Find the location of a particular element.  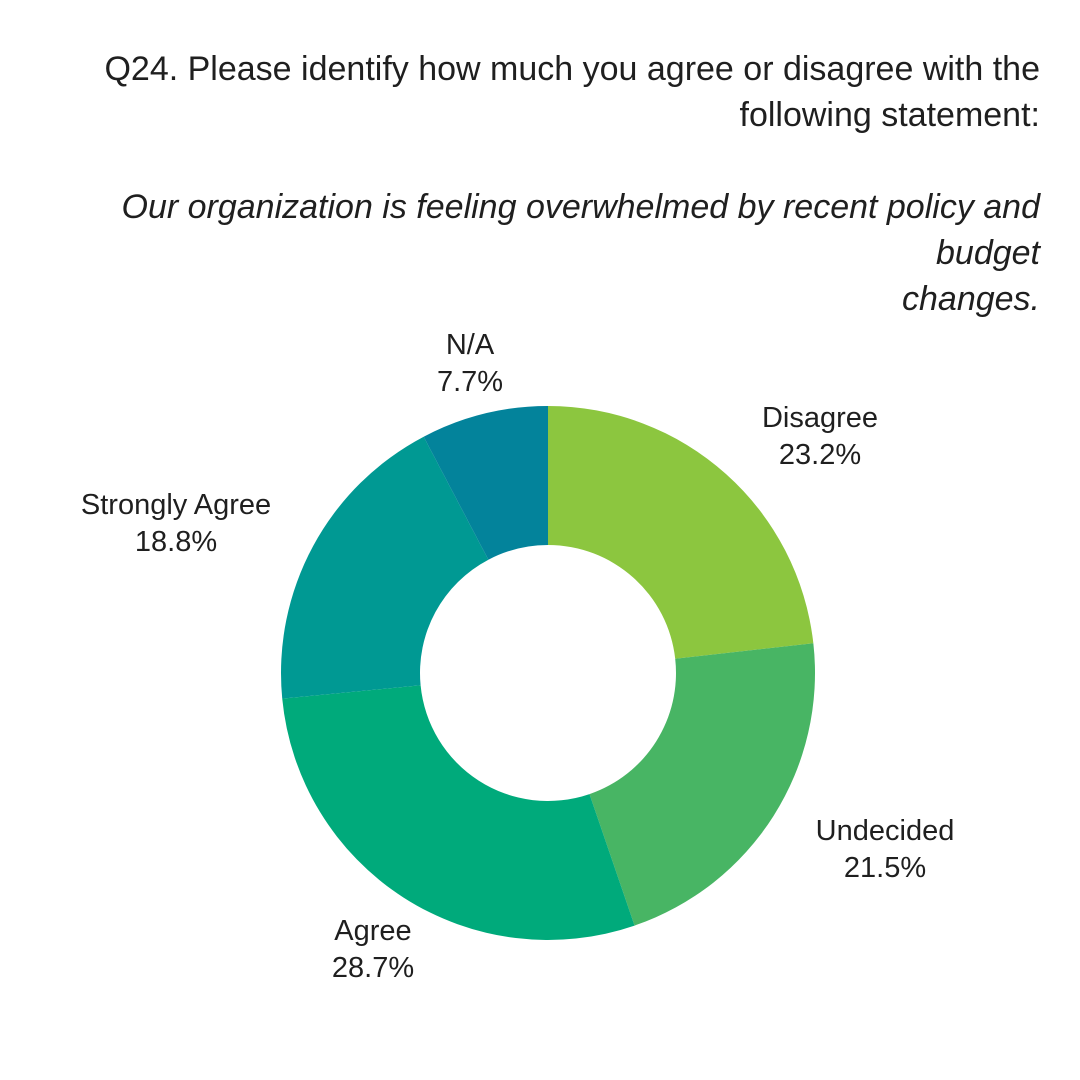

donut-slice-strongly-agree is located at coordinates (385, 567).